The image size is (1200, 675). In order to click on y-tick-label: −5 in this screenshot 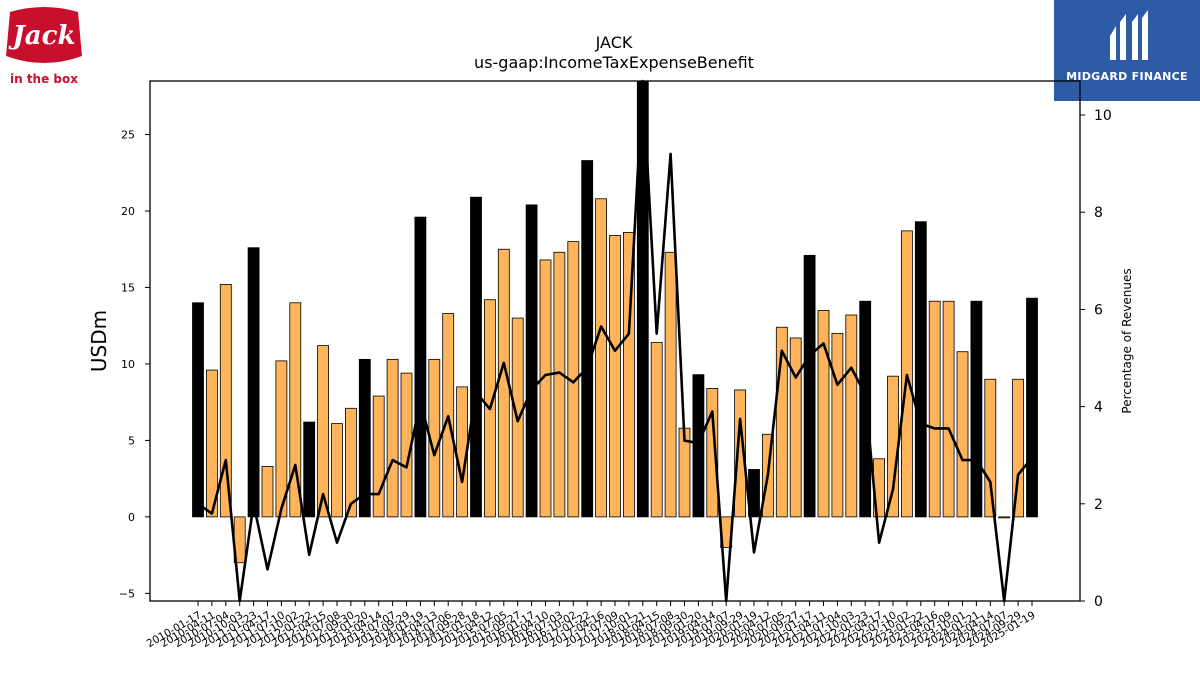, I will do `click(127, 593)`.